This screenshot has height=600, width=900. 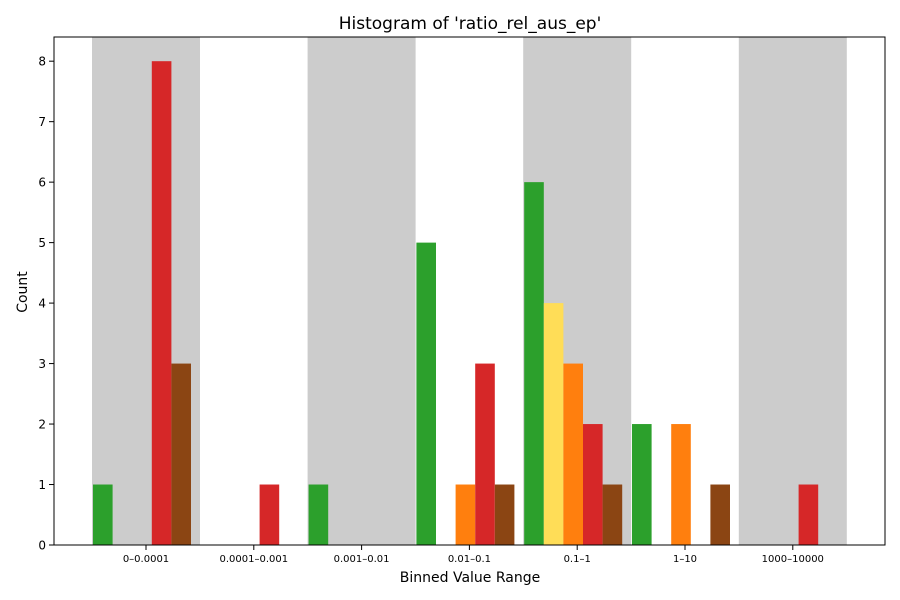 What do you see at coordinates (681, 484) in the screenshot?
I see `bar-s2-c5` at bounding box center [681, 484].